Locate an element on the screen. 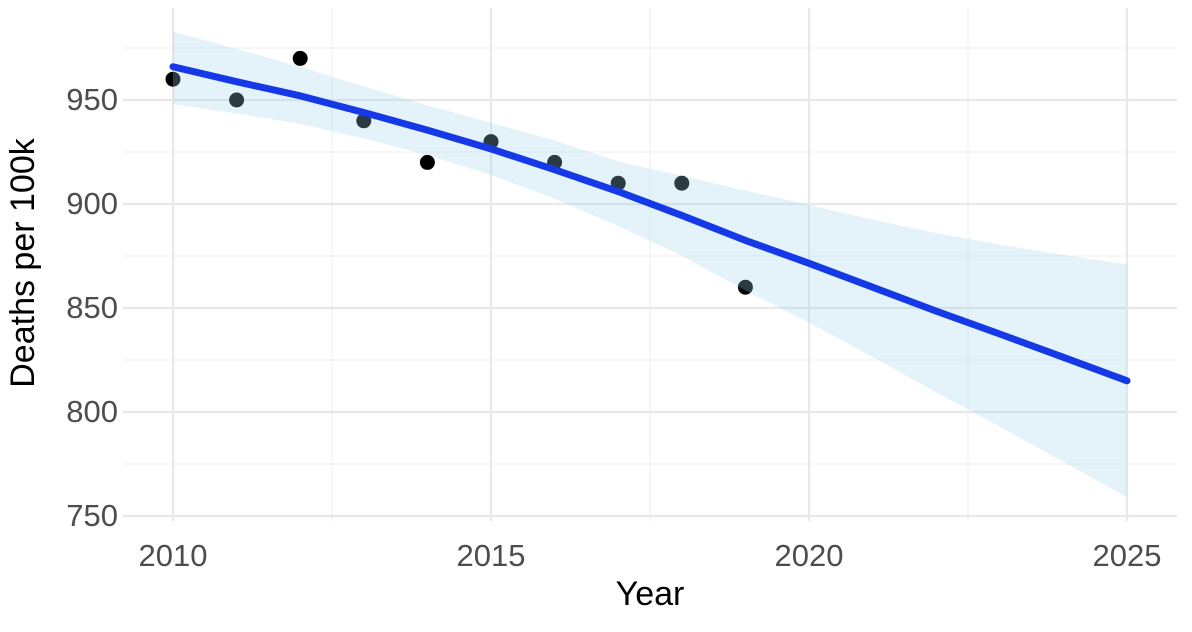 The width and height of the screenshot is (1192, 632). x-tick-label: 2010 is located at coordinates (173, 555).